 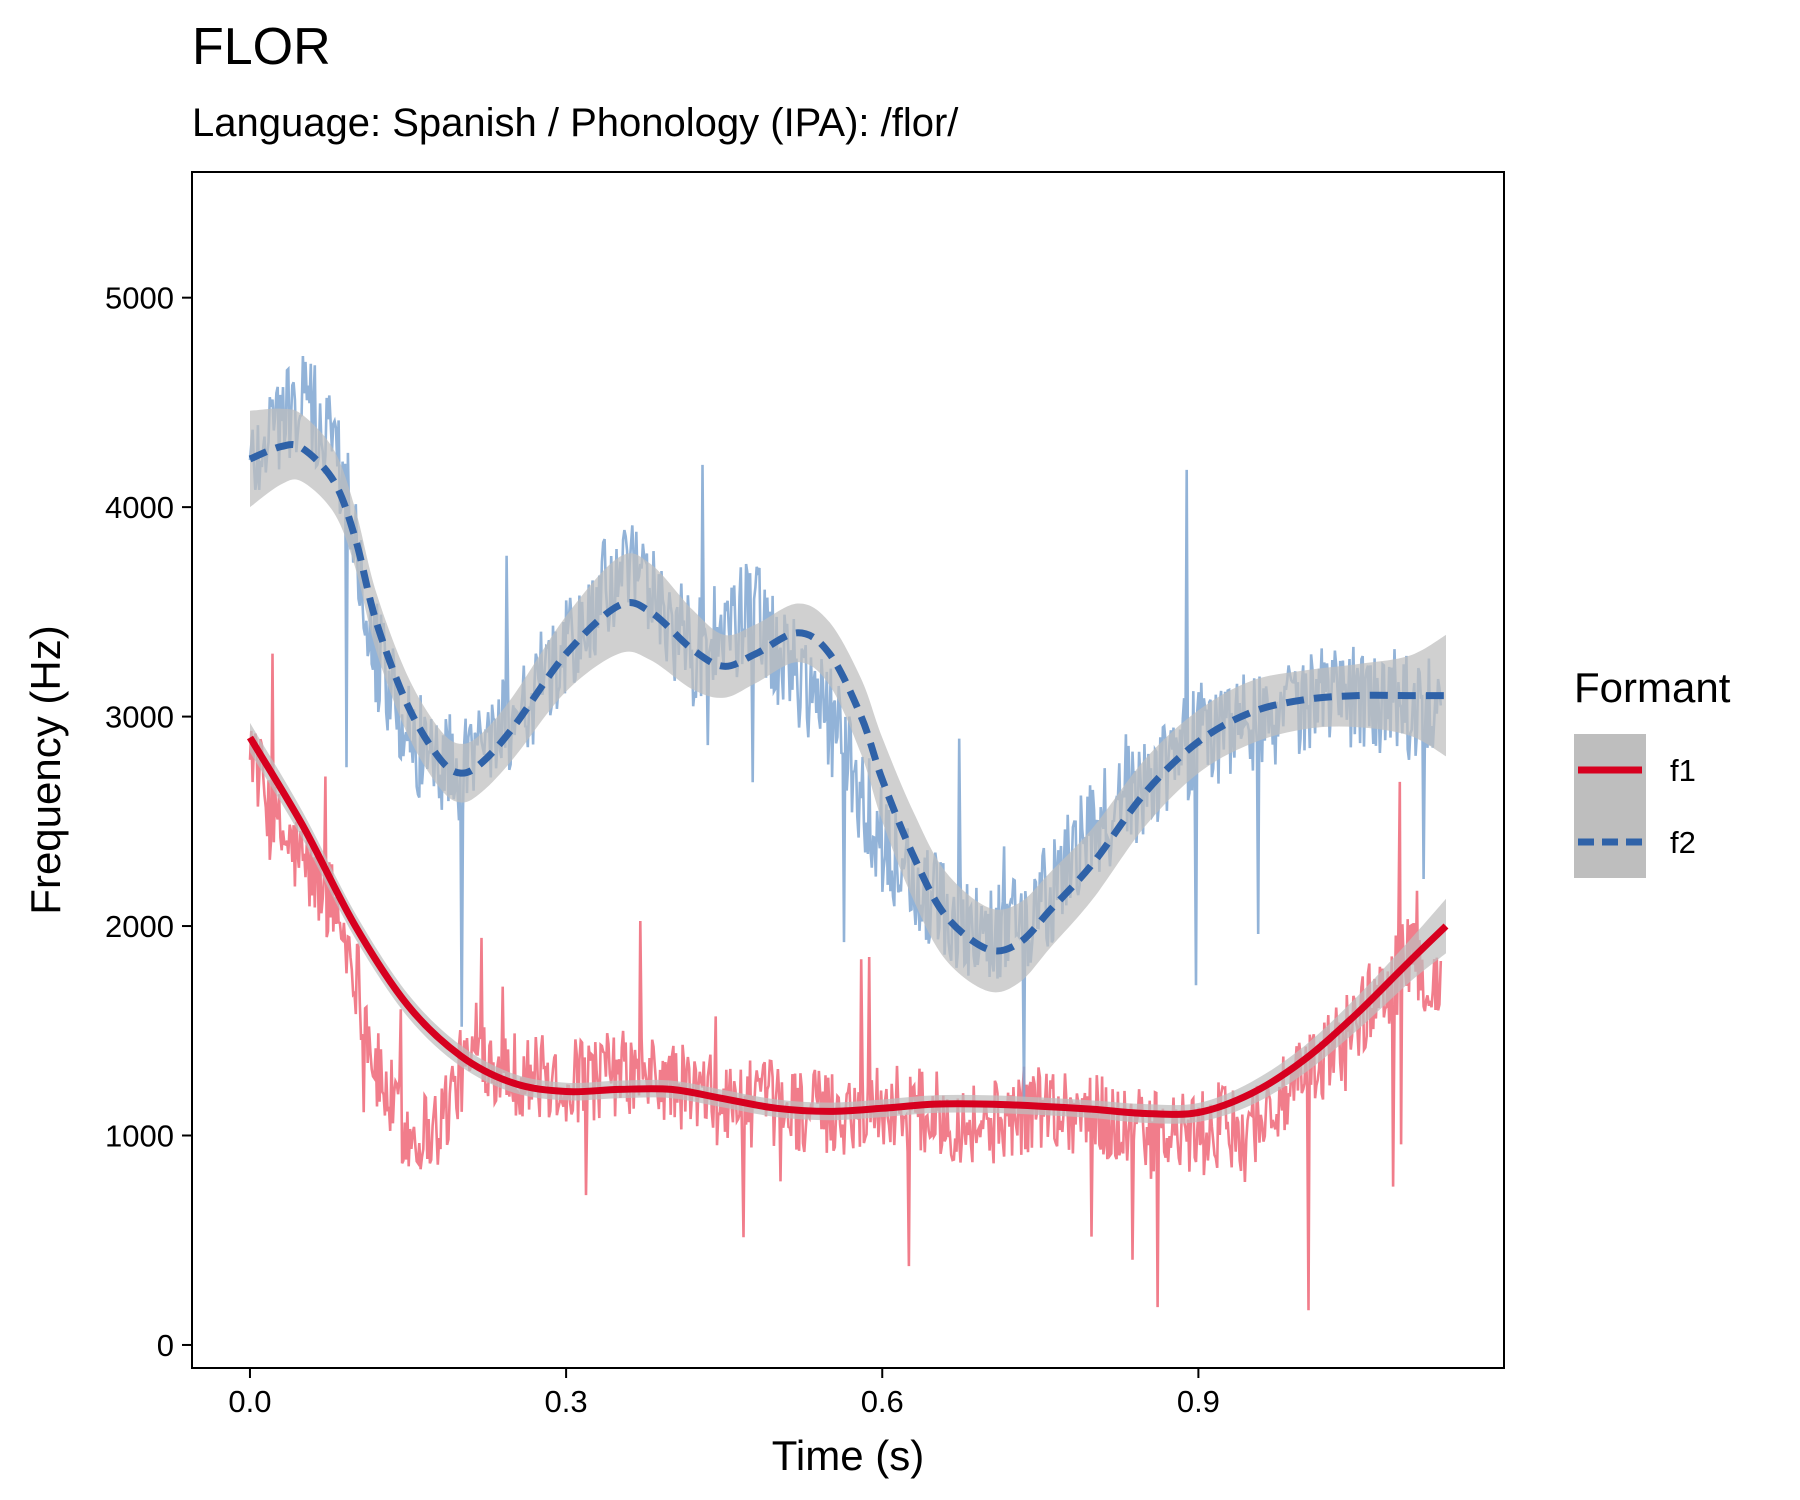 I want to click on x-tick-label: 0.6, so click(x=882, y=1401).